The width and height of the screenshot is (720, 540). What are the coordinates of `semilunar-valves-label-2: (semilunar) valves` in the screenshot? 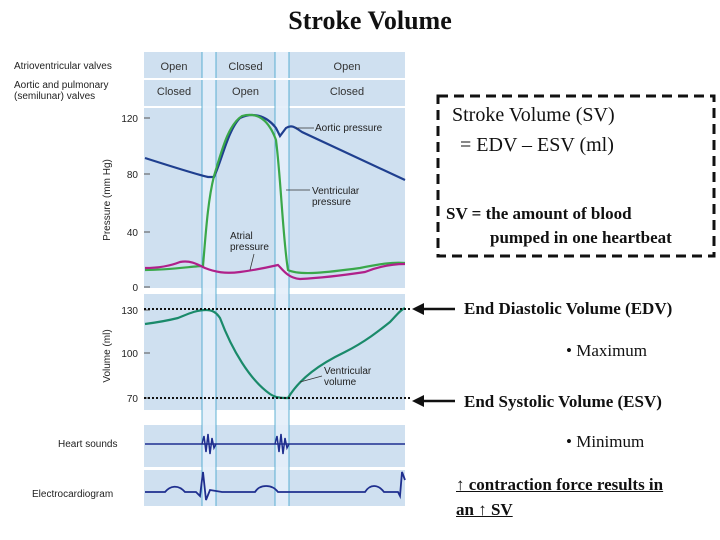 It's located at (55, 96).